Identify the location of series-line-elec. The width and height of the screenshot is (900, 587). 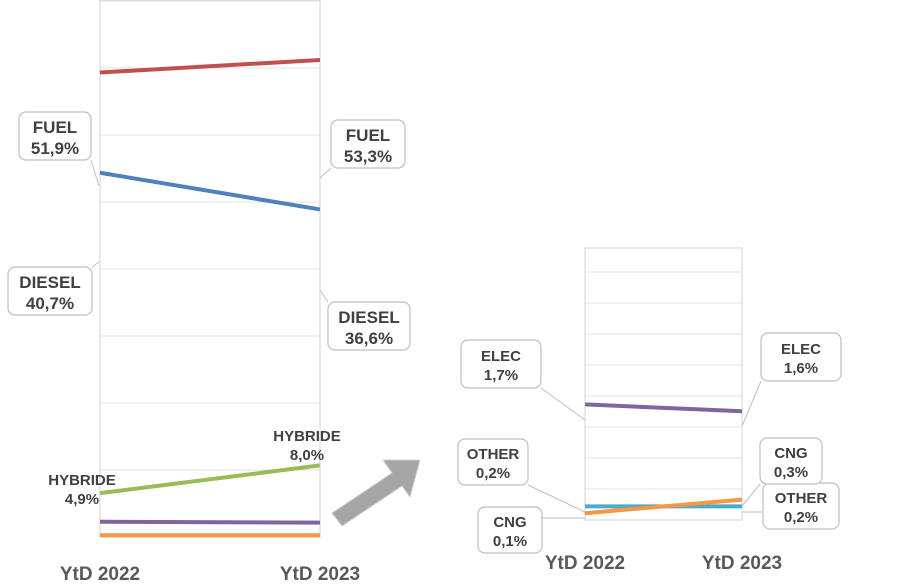
(663, 408).